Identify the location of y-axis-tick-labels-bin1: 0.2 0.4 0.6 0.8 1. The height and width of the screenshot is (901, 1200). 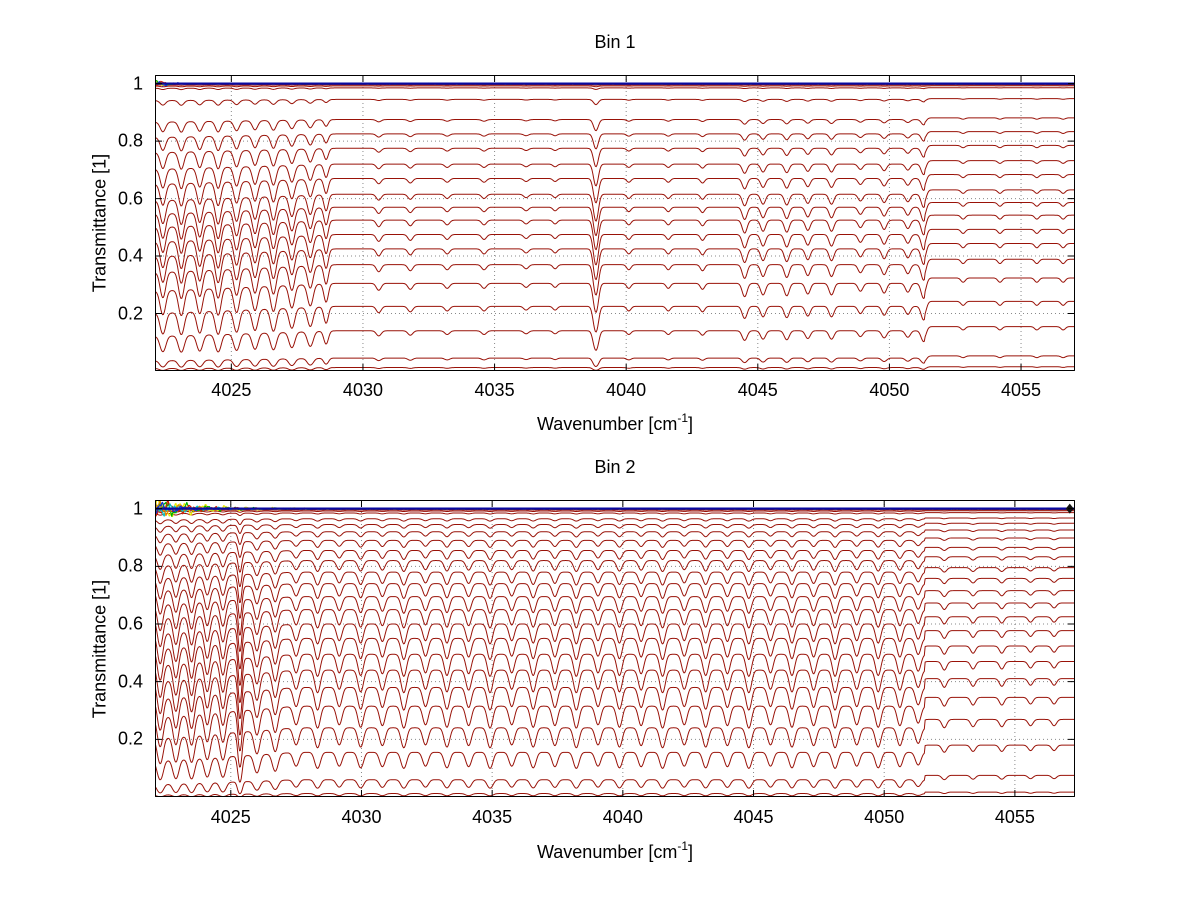
(71, 222).